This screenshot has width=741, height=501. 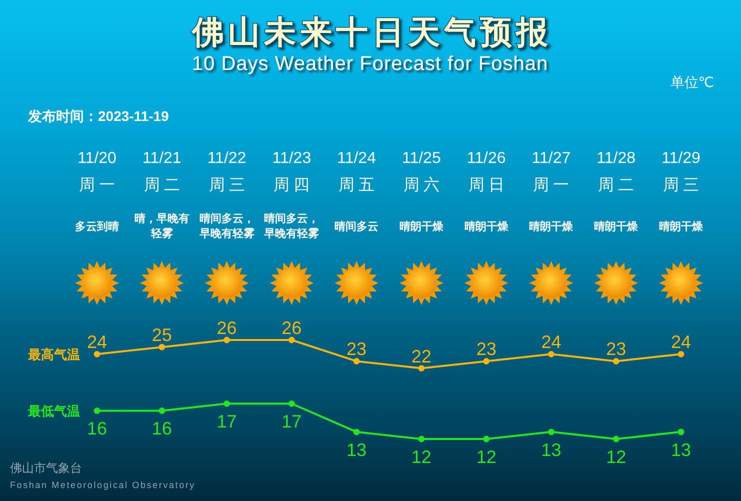 I want to click on series-label: 最高气温, so click(x=53, y=354).